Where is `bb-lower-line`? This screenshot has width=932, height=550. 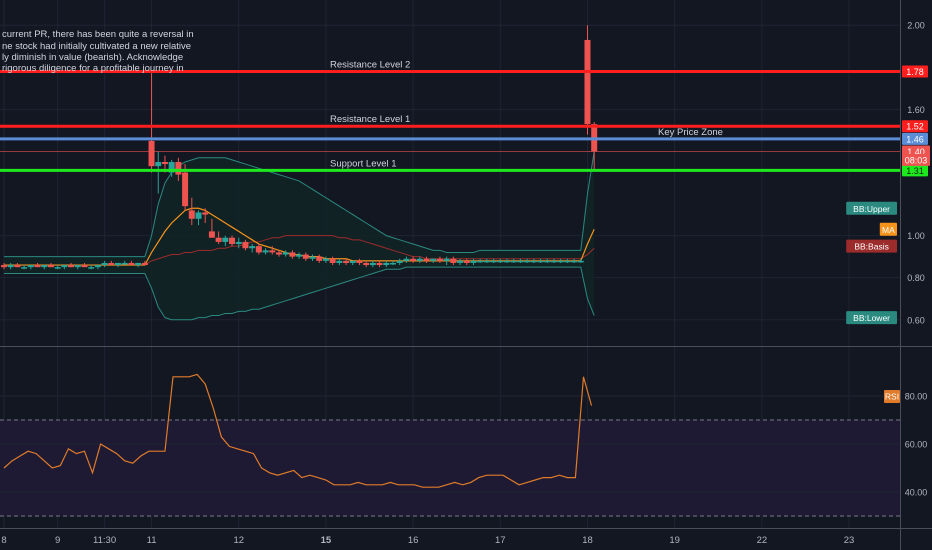 bb-lower-line is located at coordinates (299, 293).